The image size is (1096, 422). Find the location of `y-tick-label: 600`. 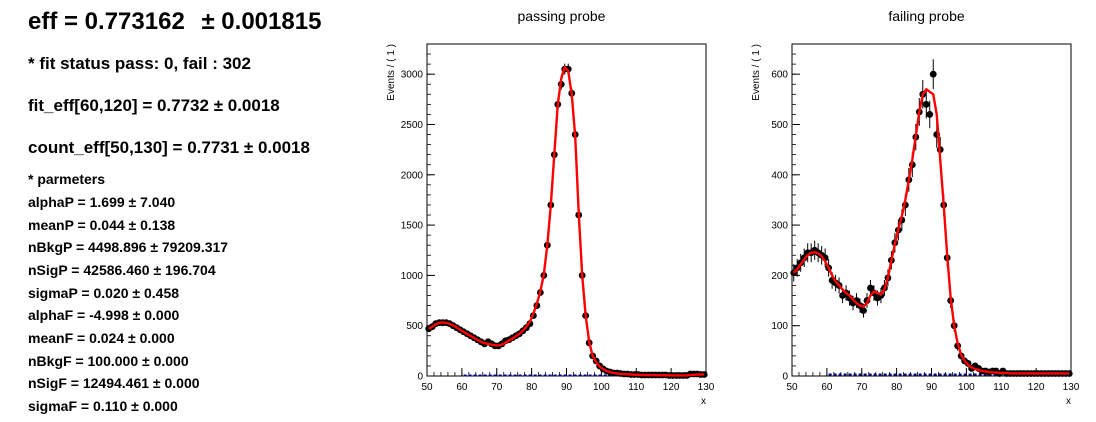

y-tick-label: 600 is located at coordinates (779, 75).